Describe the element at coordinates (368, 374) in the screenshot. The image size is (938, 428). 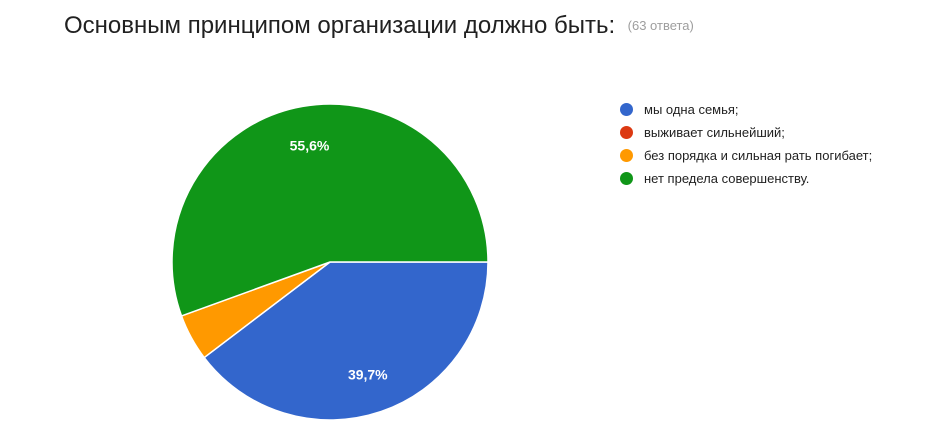
I see `pie-data-label-0: 39,7%` at that location.